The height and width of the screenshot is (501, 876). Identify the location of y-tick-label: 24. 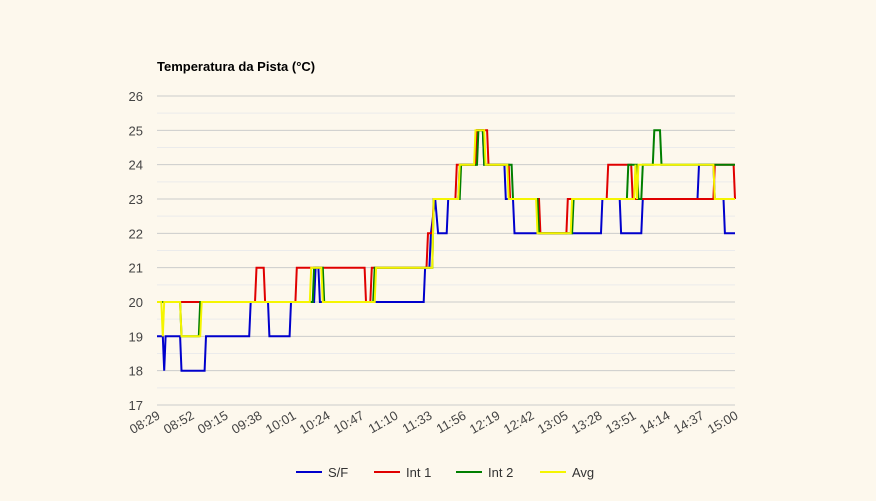
(136, 165).